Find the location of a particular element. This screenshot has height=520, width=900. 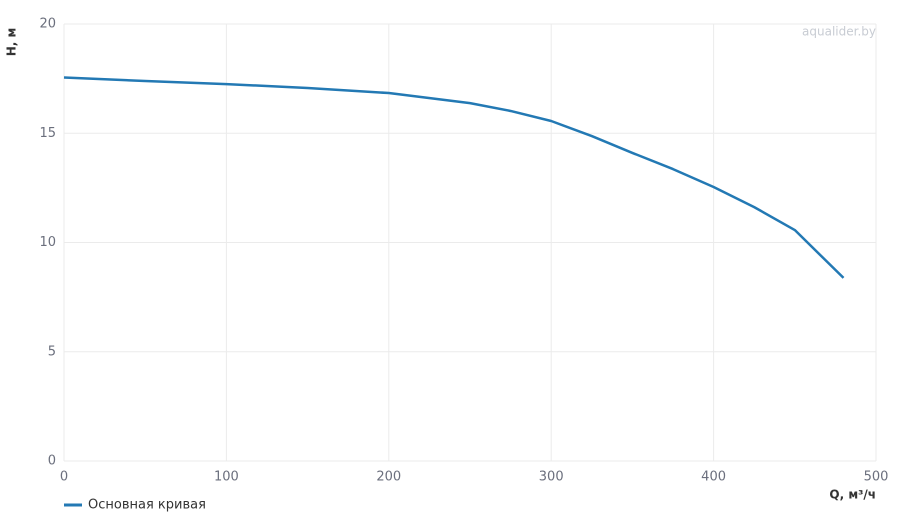

x-tick-label: 200 is located at coordinates (388, 477).